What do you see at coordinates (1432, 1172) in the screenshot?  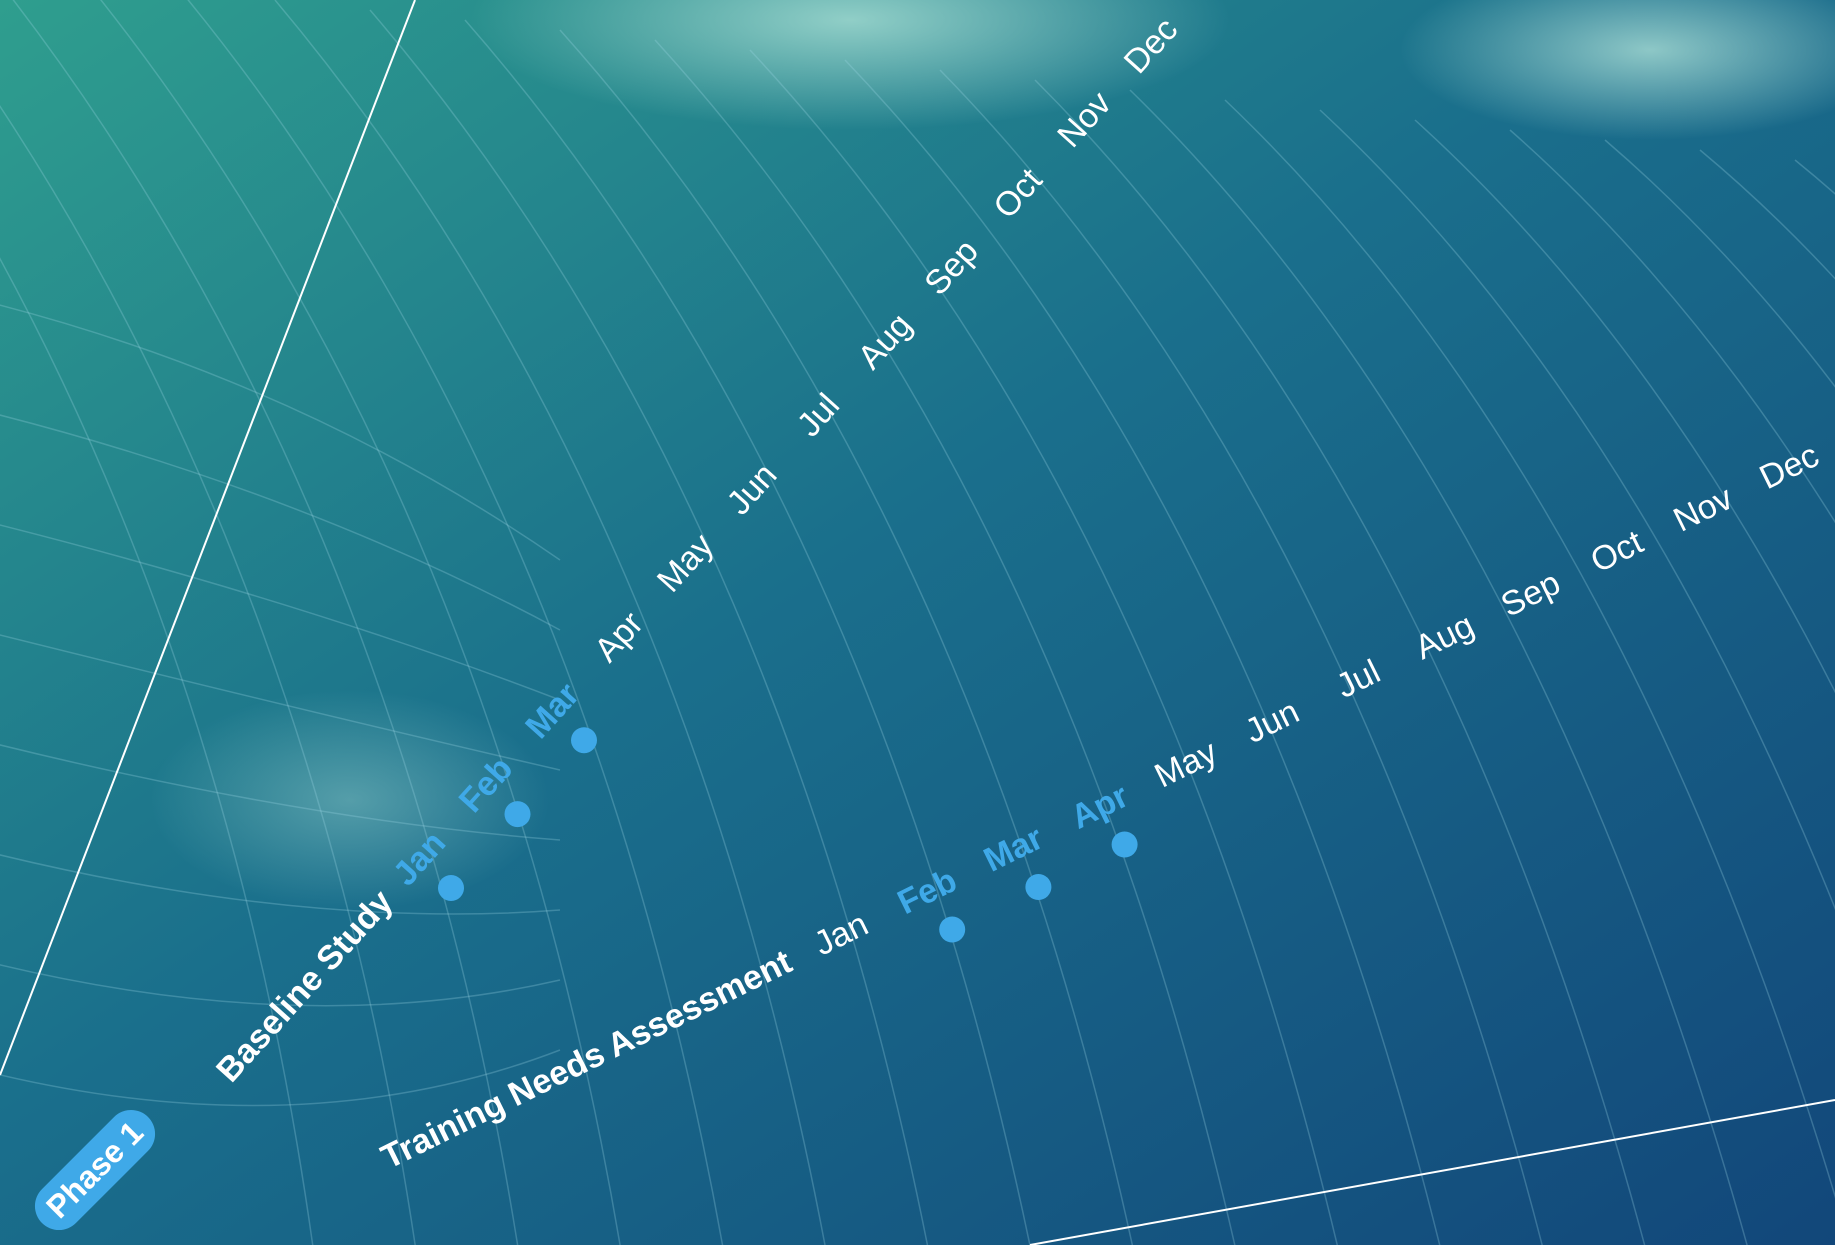 I see `frame-line` at bounding box center [1432, 1172].